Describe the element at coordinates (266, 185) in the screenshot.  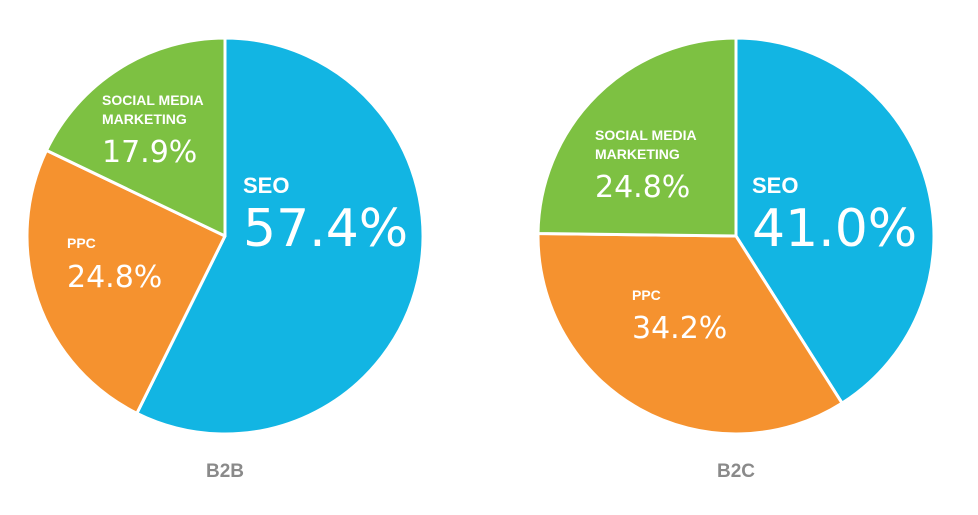
I see `slice-name-b2b-seo: SEO` at that location.